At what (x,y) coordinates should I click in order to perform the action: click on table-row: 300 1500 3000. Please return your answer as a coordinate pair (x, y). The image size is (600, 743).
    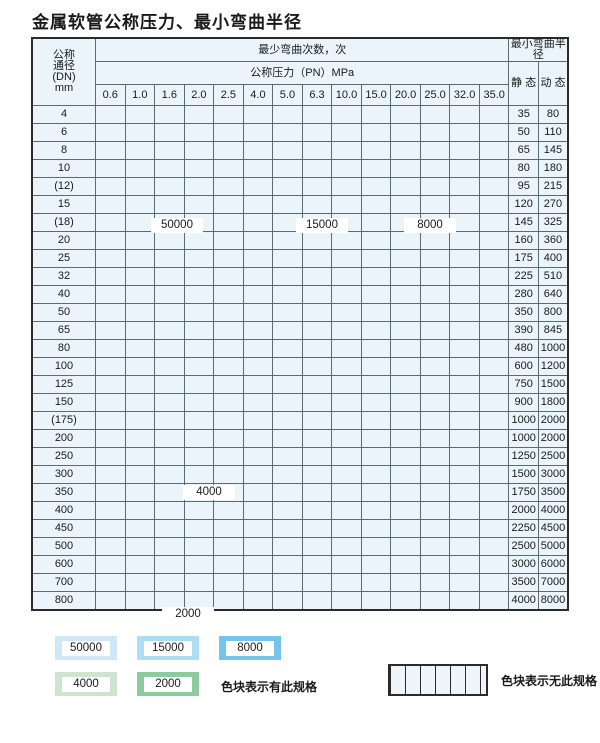
    Looking at the image, I should click on (300, 474).